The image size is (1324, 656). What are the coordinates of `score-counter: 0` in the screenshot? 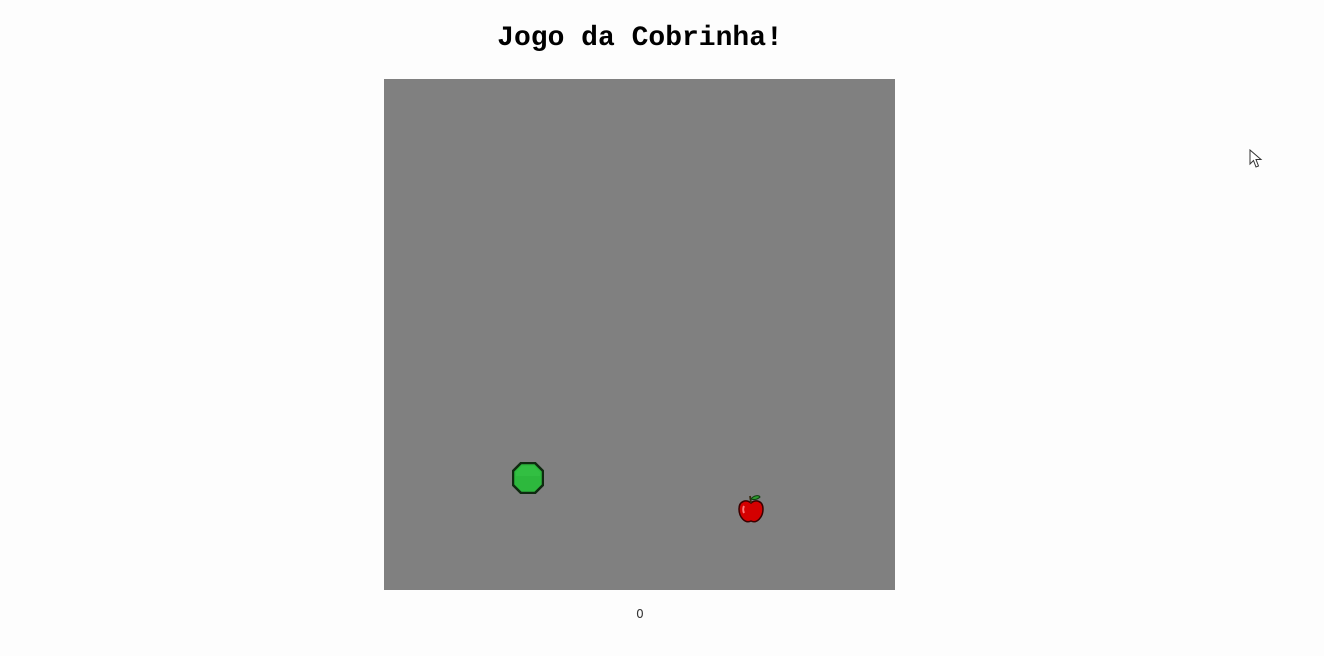 It's located at (640, 614).